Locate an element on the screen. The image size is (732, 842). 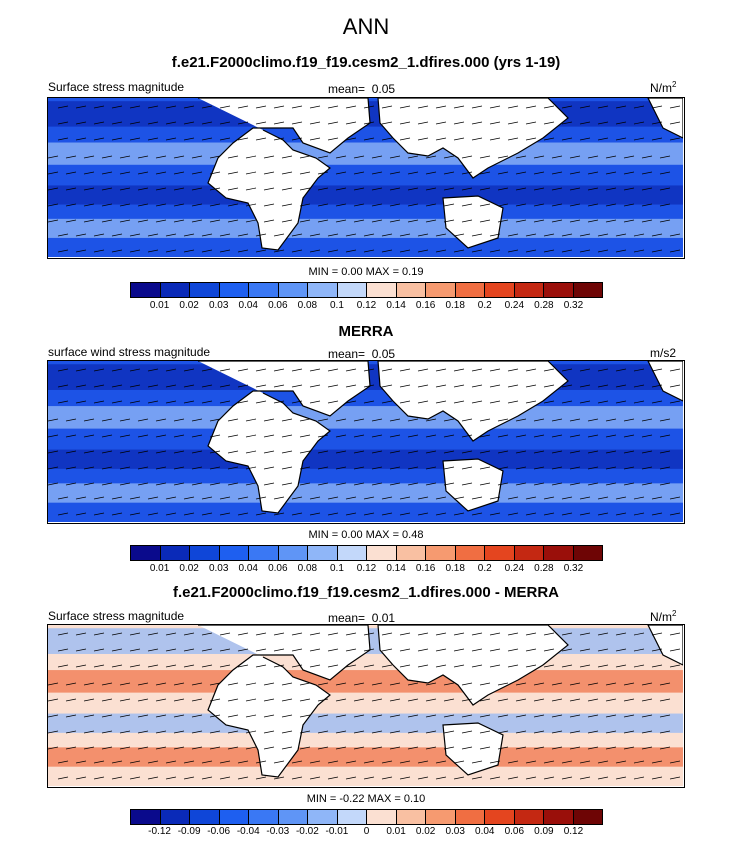
panel-1-mean-label: mean= is located at coordinates (347, 89).